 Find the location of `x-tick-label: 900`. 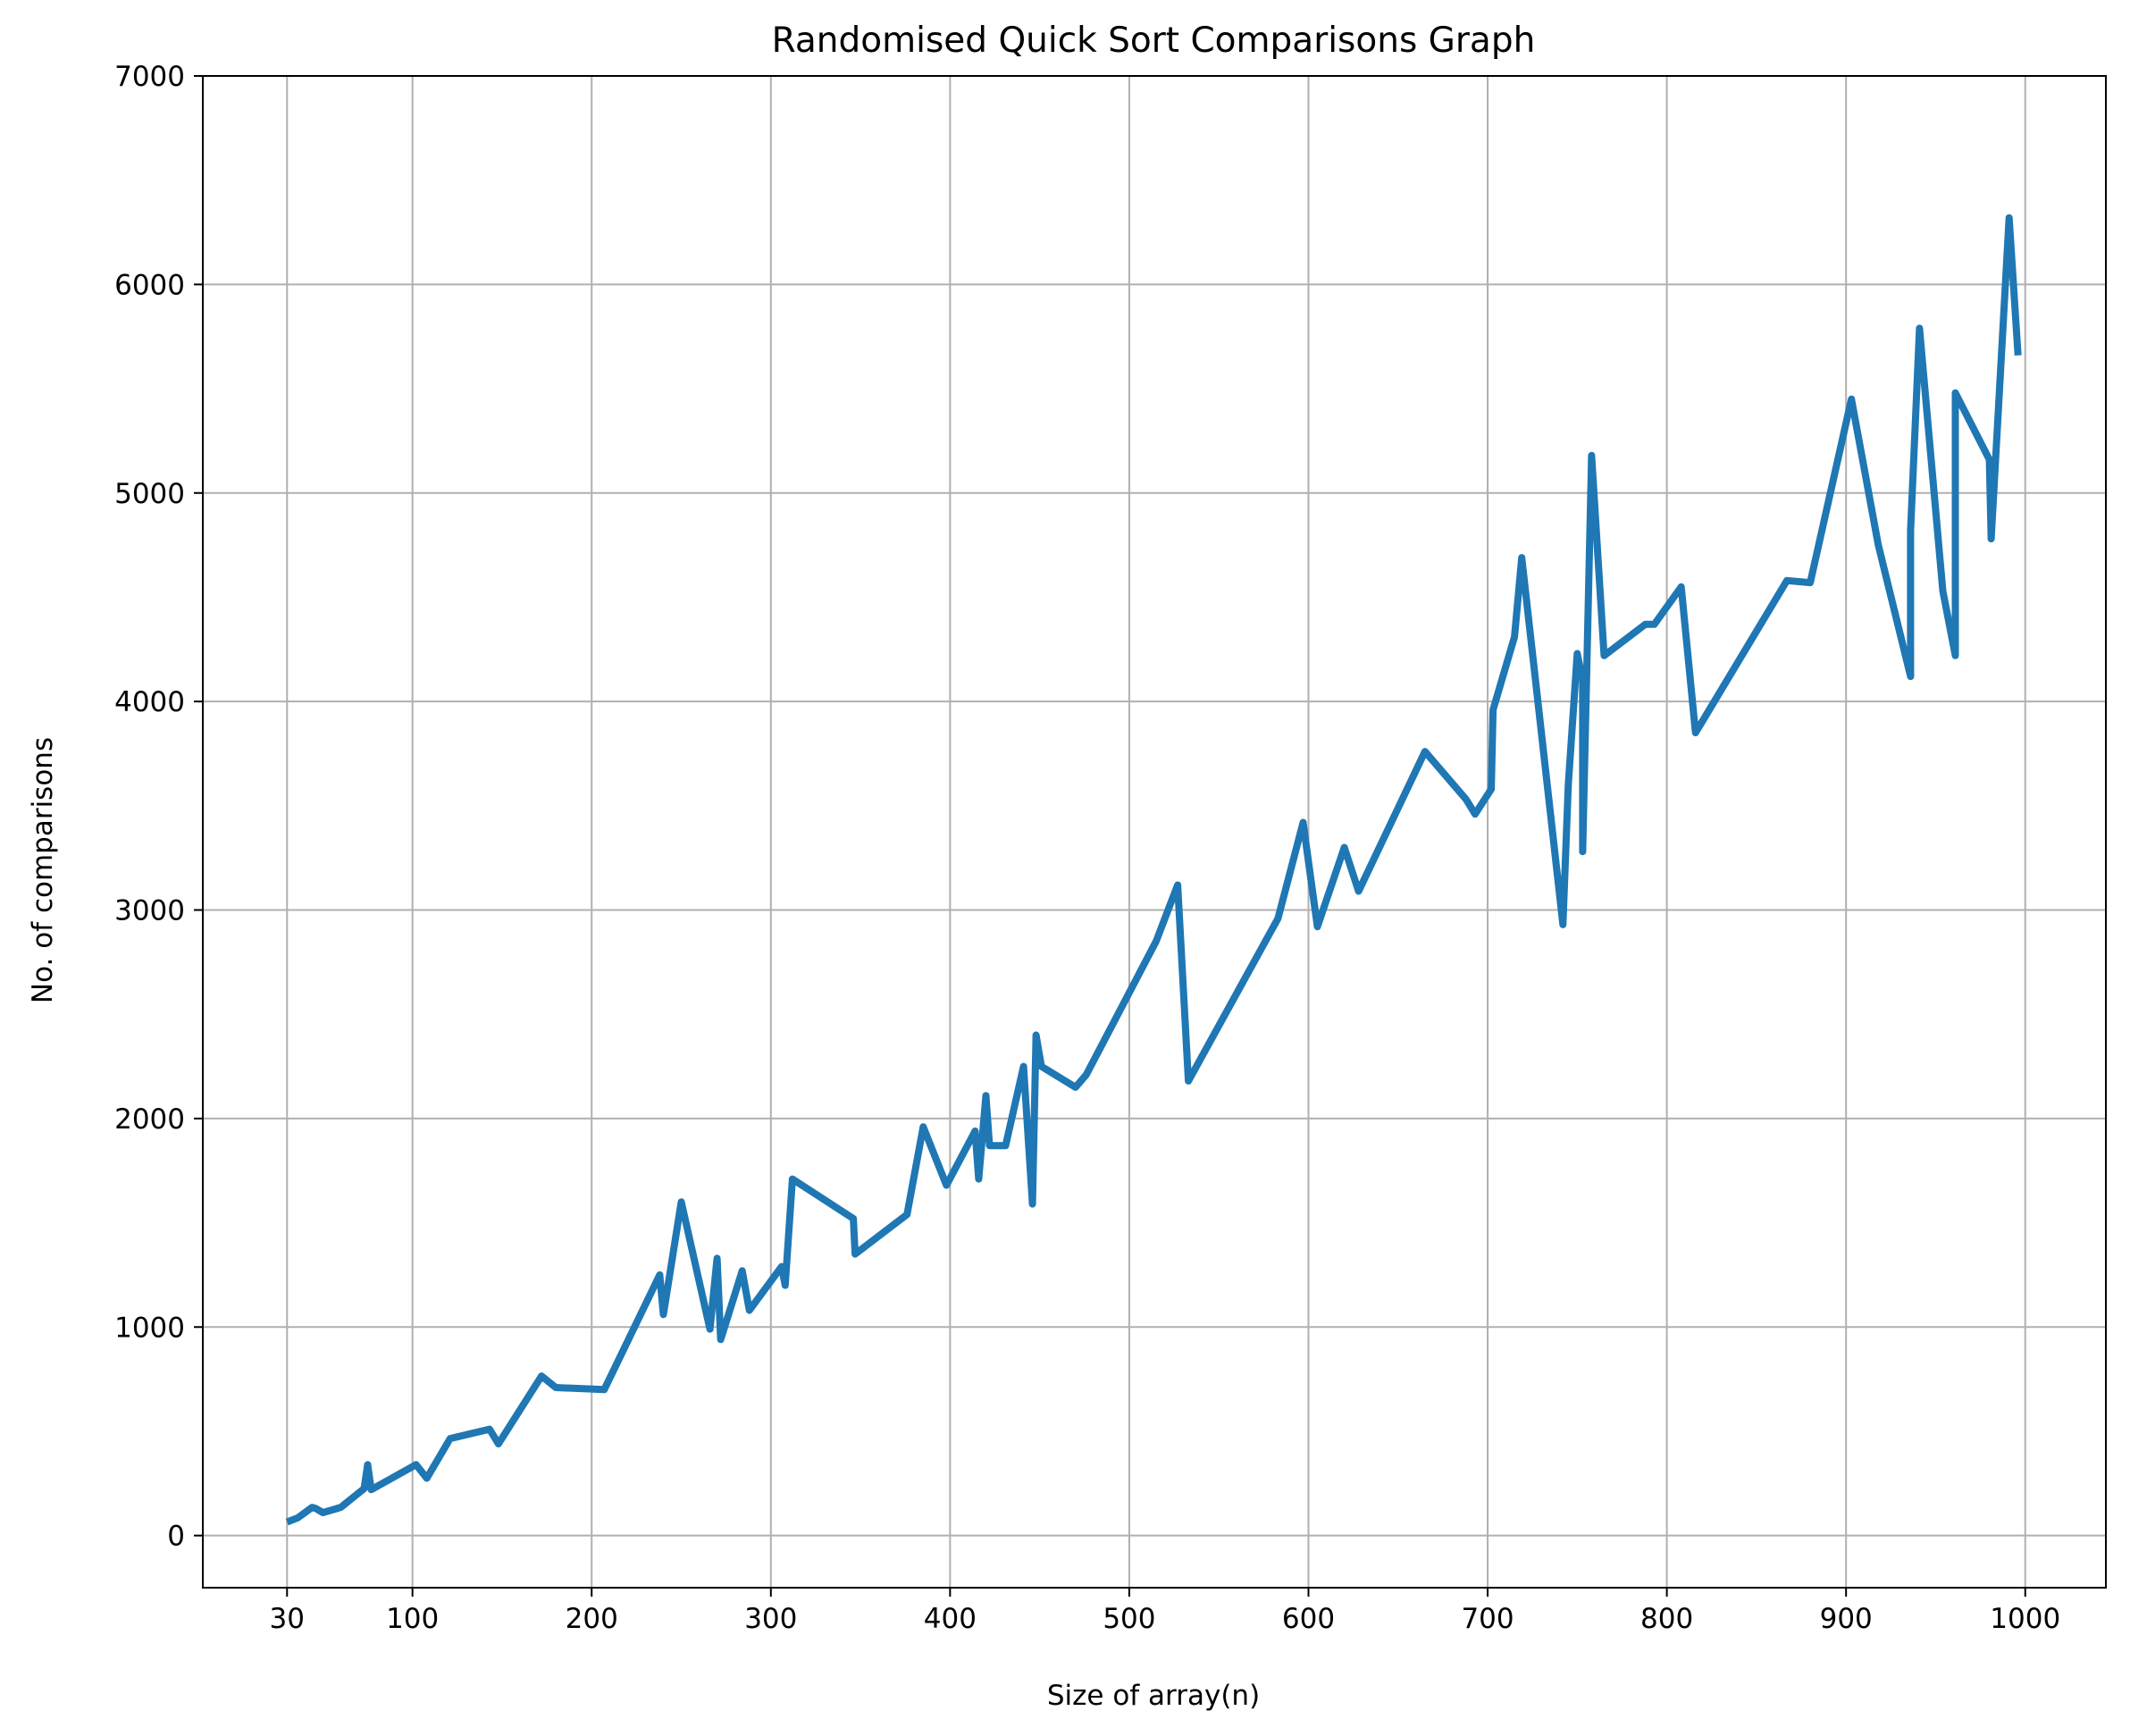

x-tick-label: 900 is located at coordinates (1846, 1619).